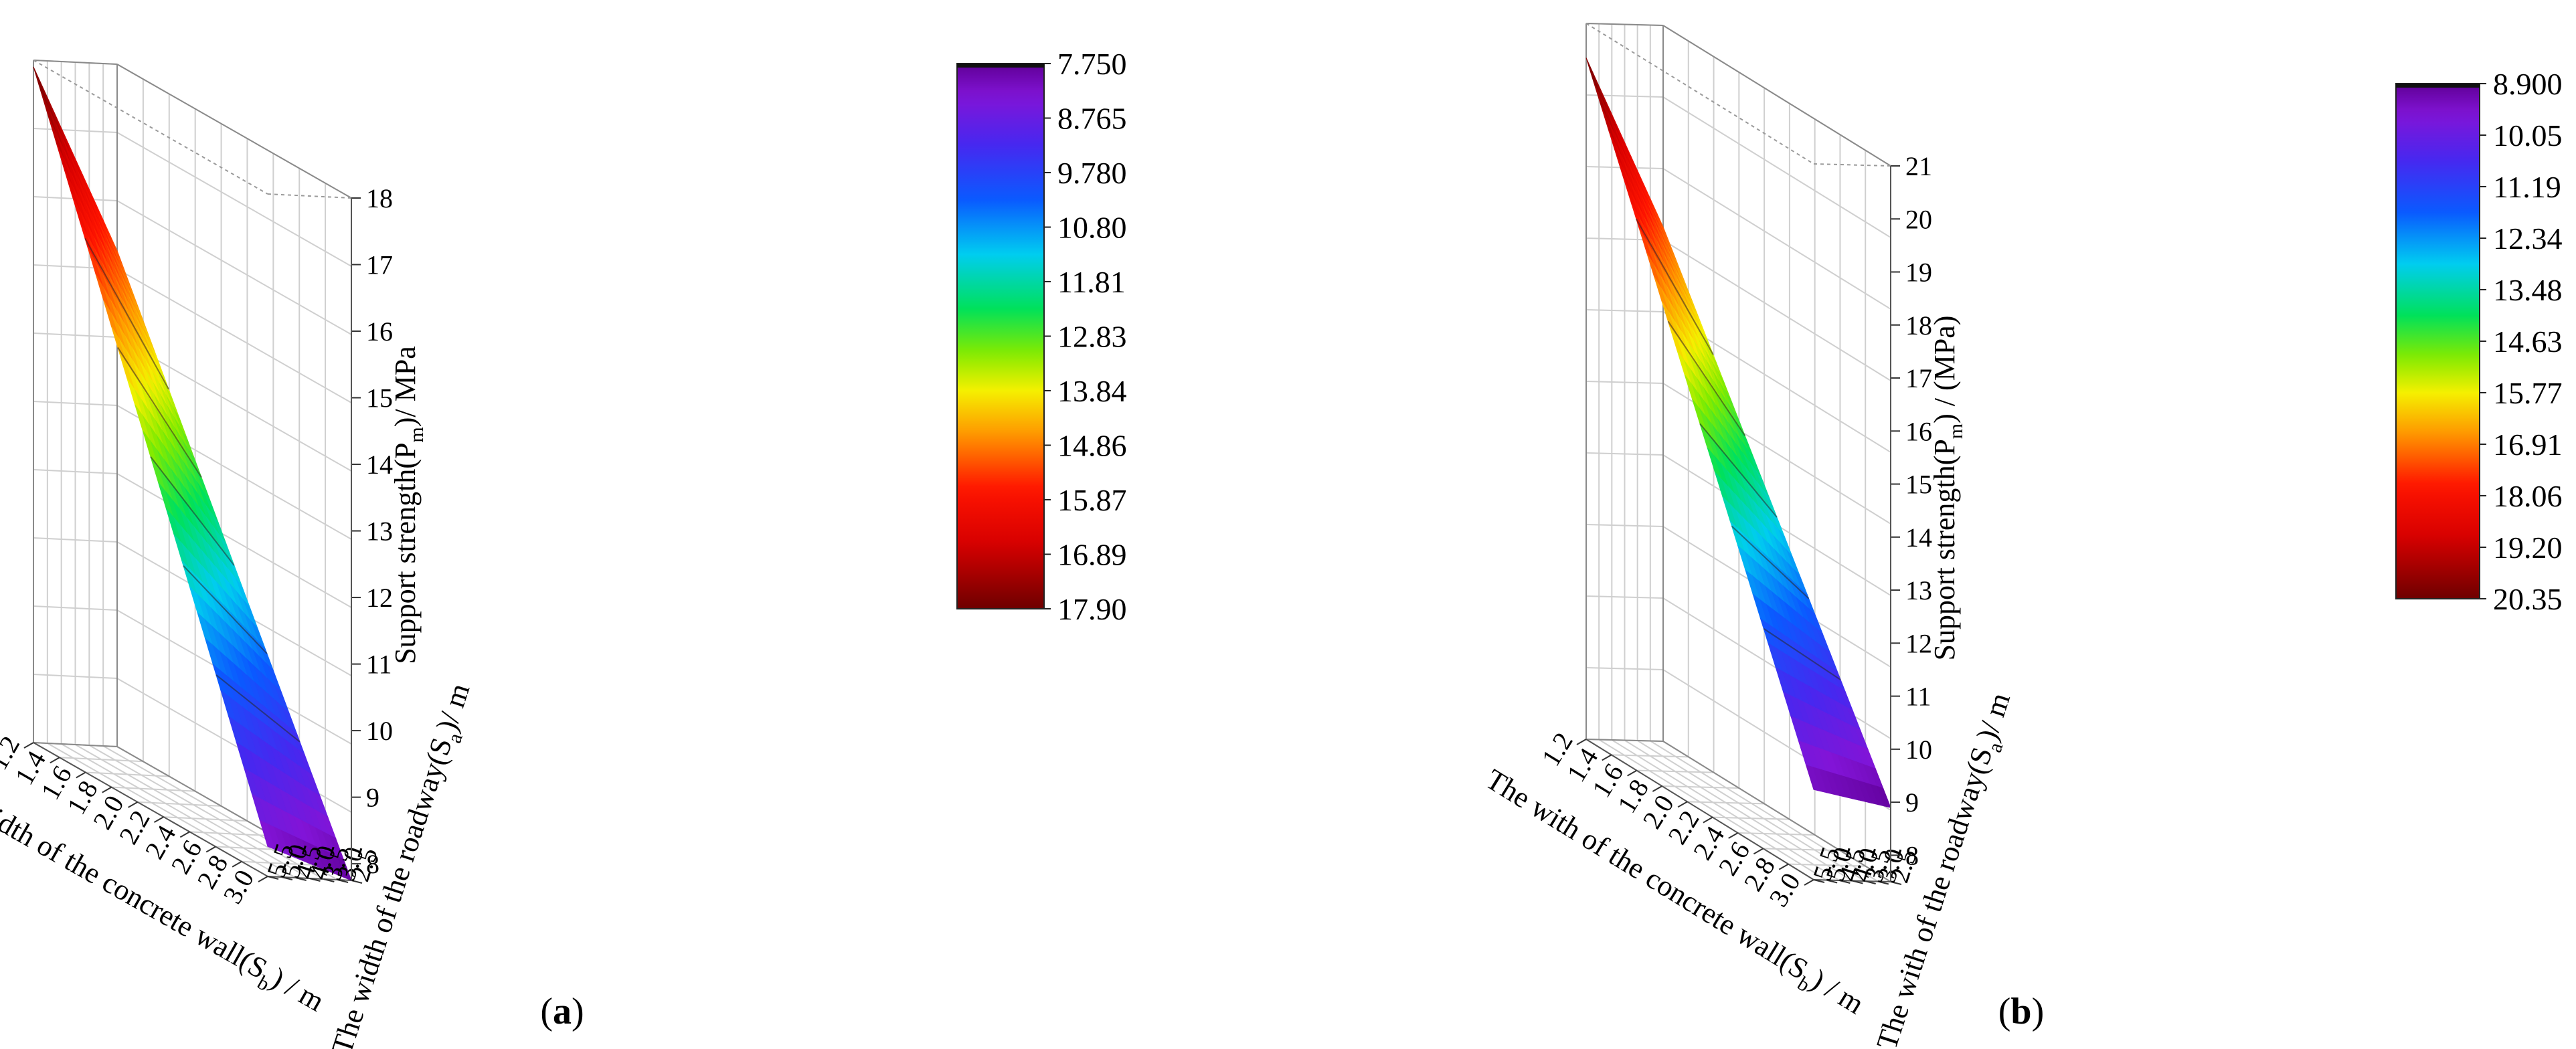  I want to click on z-tick-label: 14, so click(379, 465).